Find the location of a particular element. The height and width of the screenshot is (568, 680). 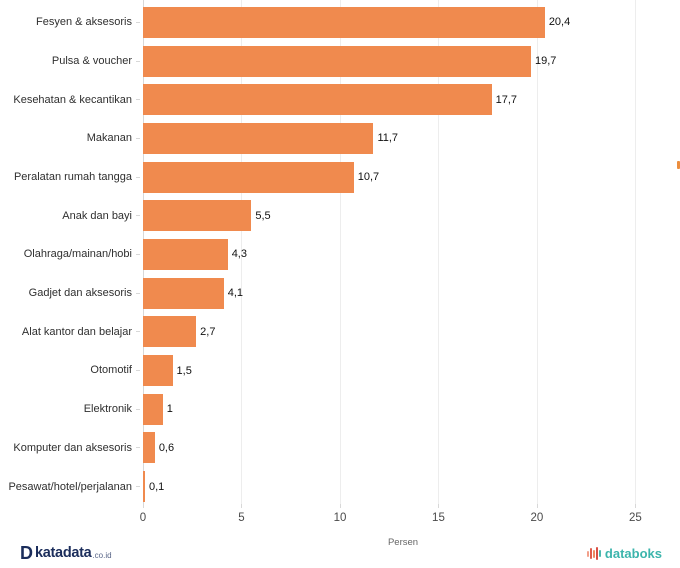

x-tick-label: 0 is located at coordinates (143, 518).